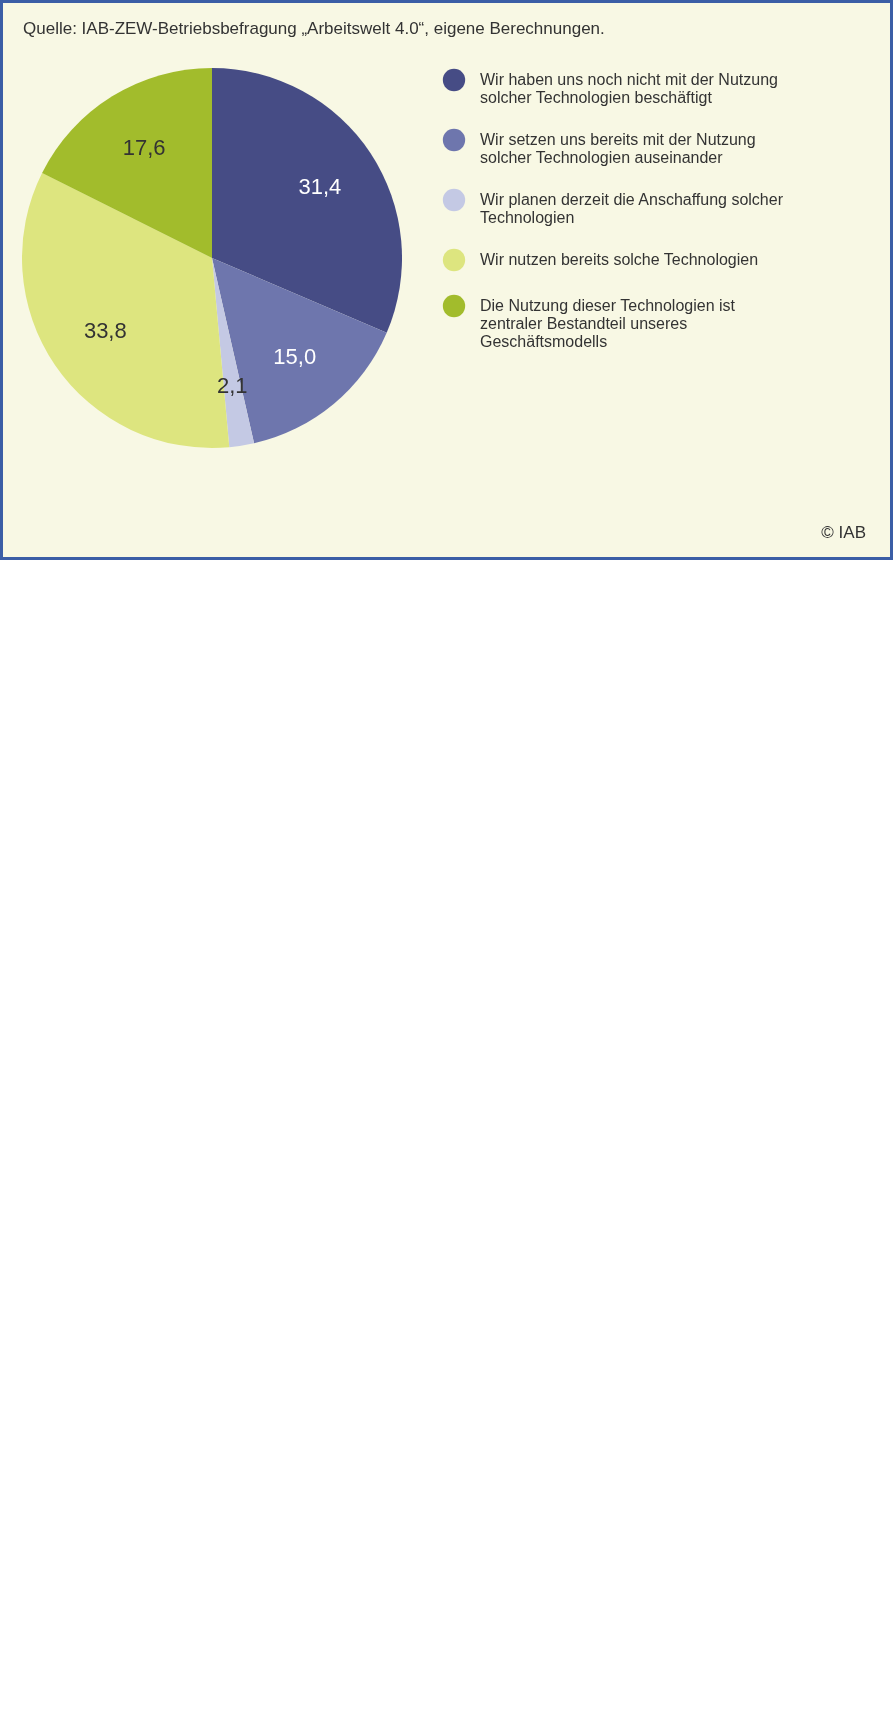 The image size is (893, 1714). Describe the element at coordinates (608, 323) in the screenshot. I see `legend-label: Die Nutzung dieser Technologien ist zentraler Bestandteil unseres Geschäftsmodells` at that location.